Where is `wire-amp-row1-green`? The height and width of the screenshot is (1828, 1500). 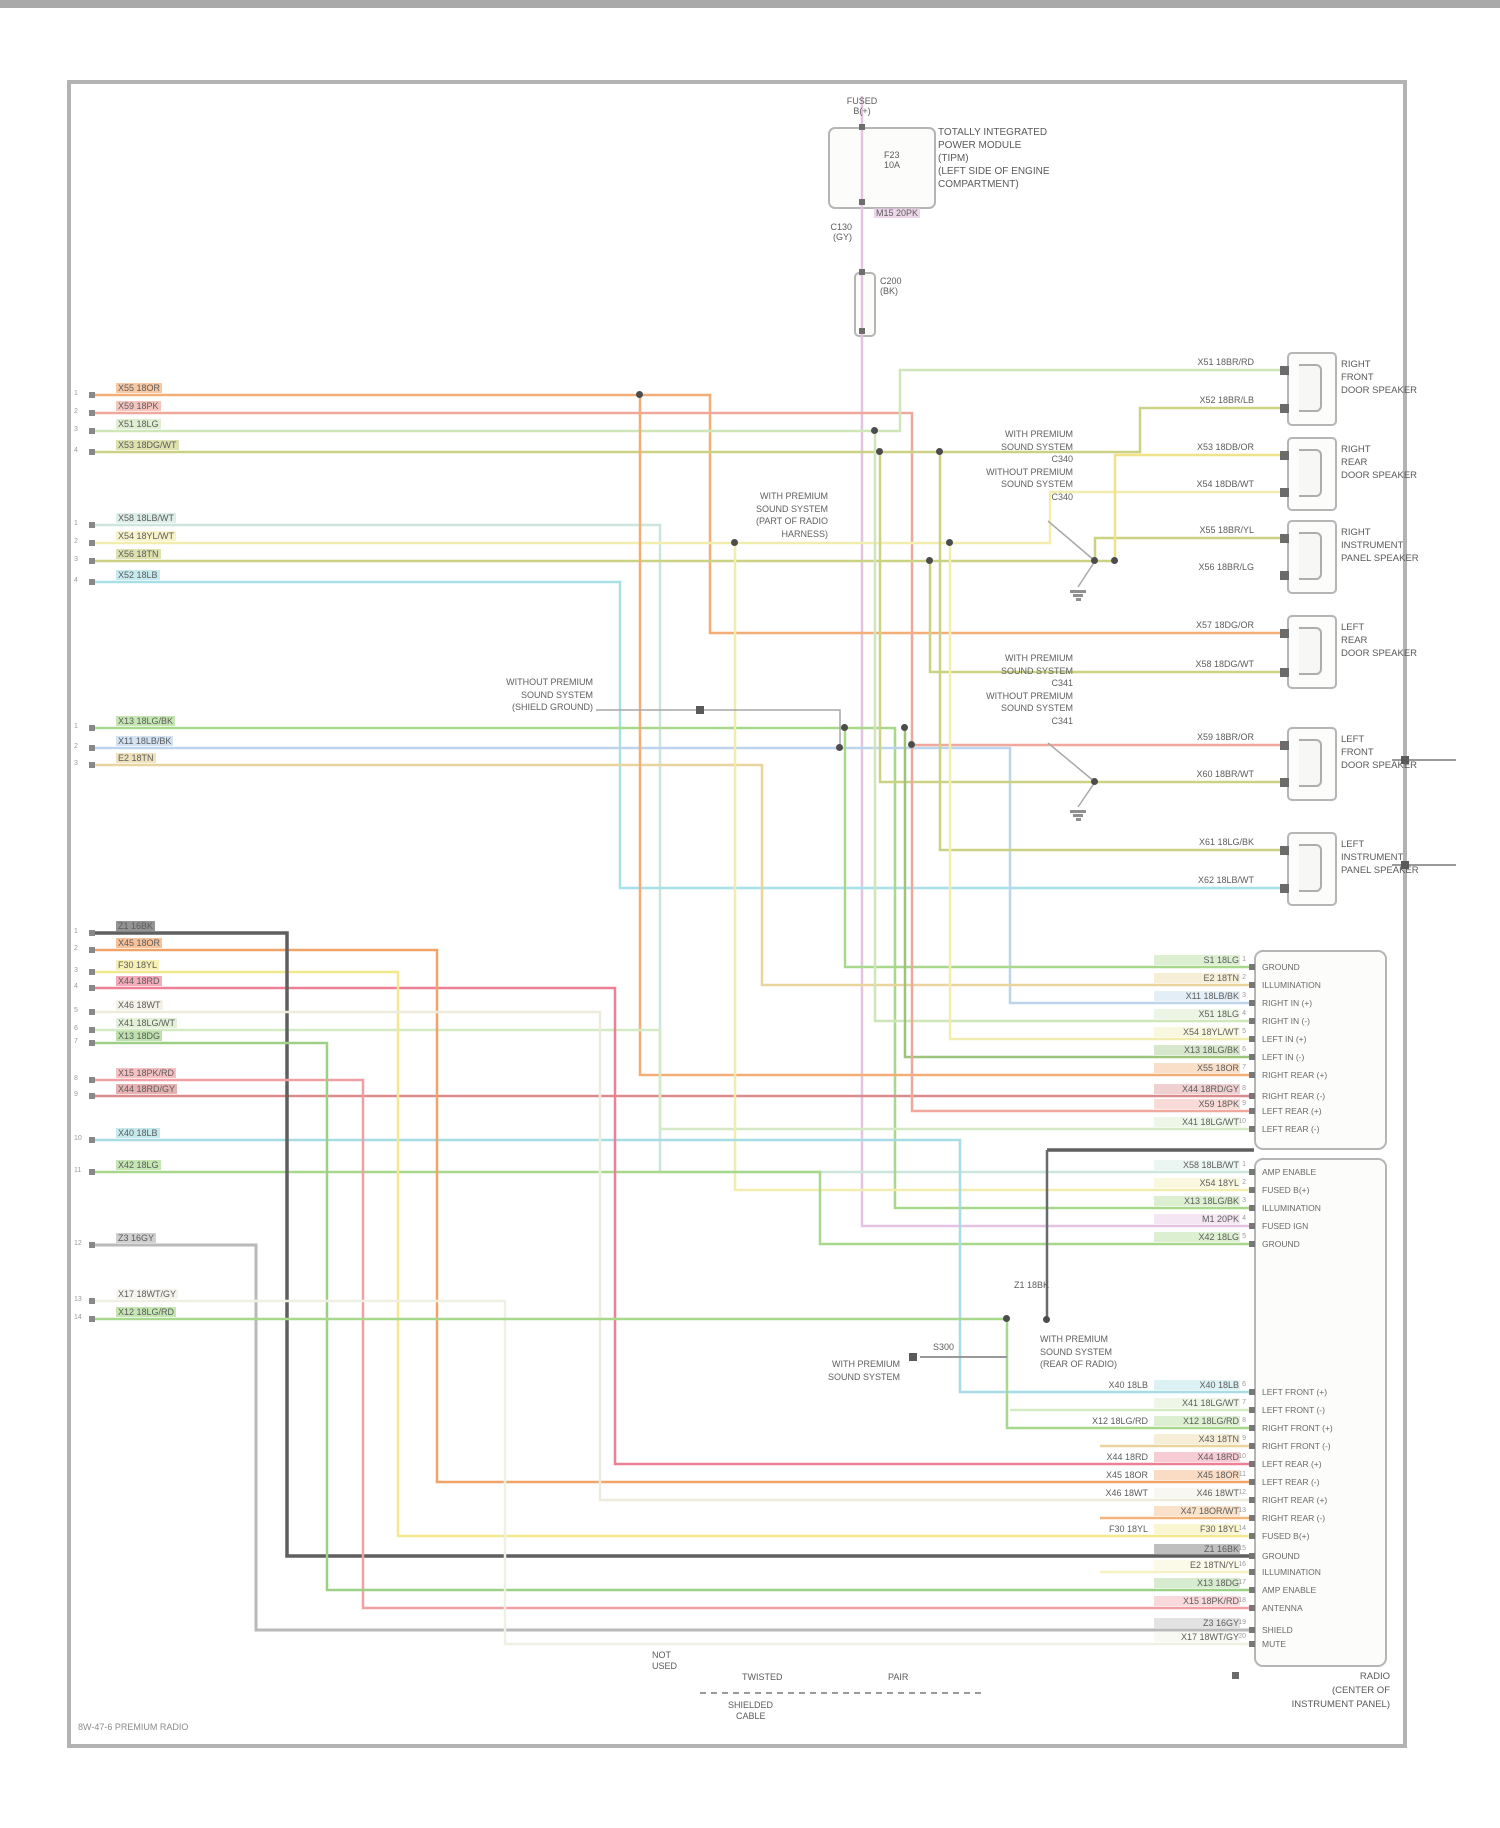
wire-amp-row1-green is located at coordinates (1048, 848).